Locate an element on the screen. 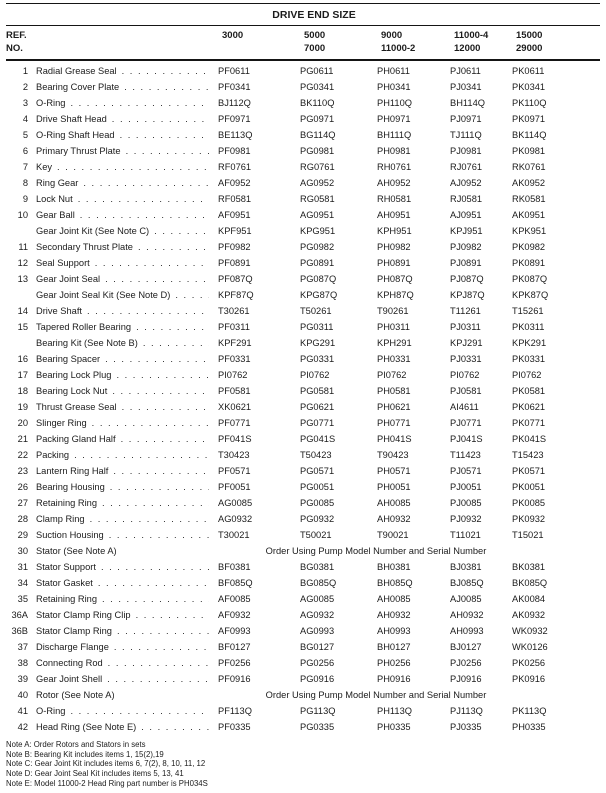  ref-no: 8 is located at coordinates (25, 183).